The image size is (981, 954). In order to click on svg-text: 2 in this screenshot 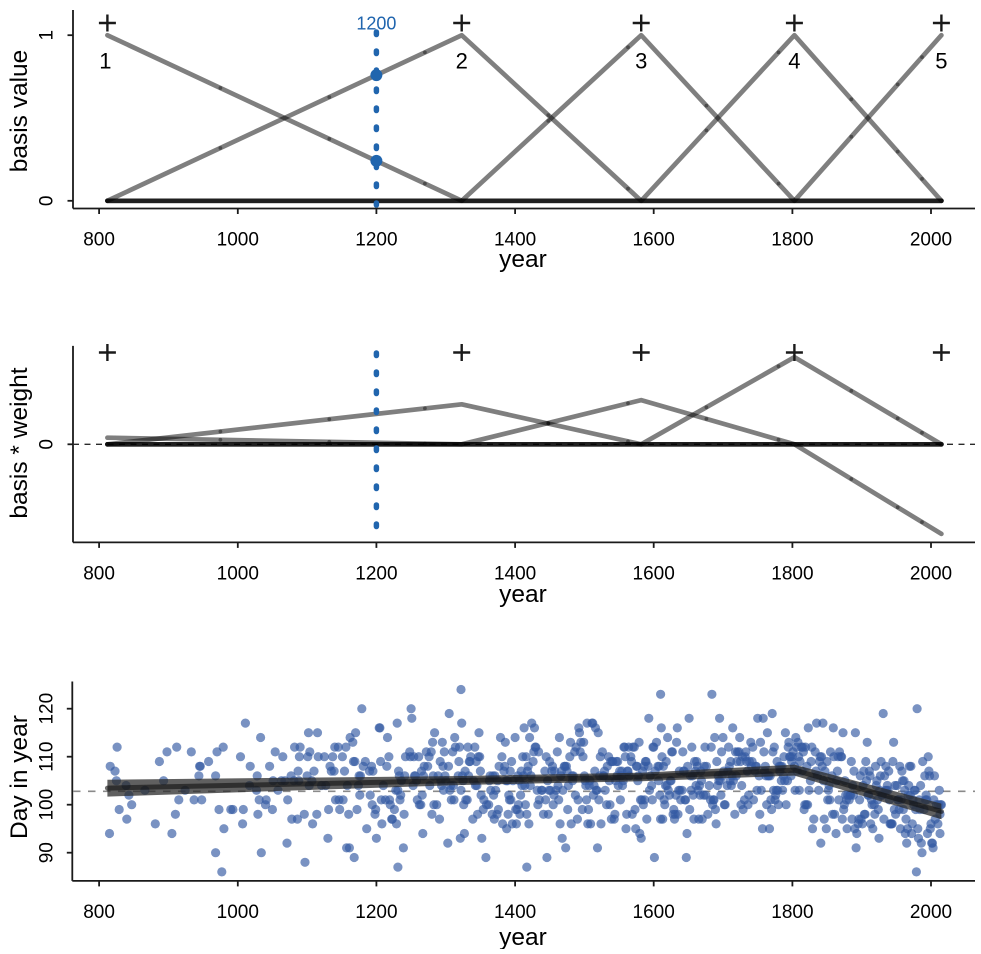, I will do `click(462, 61)`.